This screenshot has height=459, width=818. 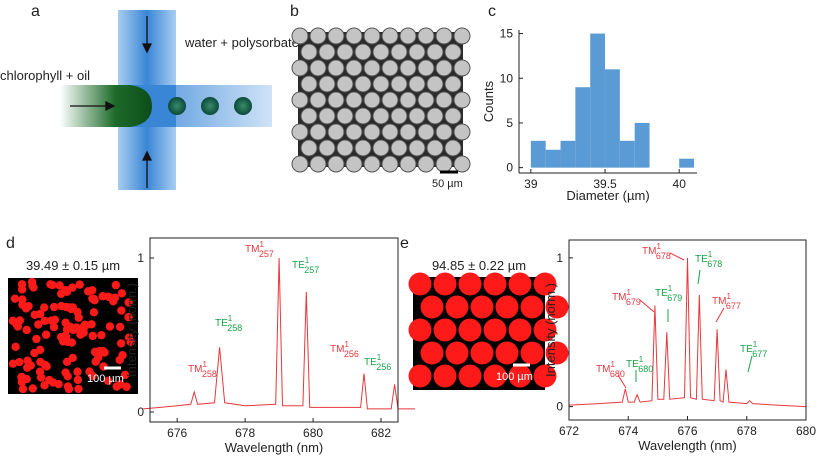 What do you see at coordinates (668, 293) in the screenshot?
I see `mode-label: TE1 679` at bounding box center [668, 293].